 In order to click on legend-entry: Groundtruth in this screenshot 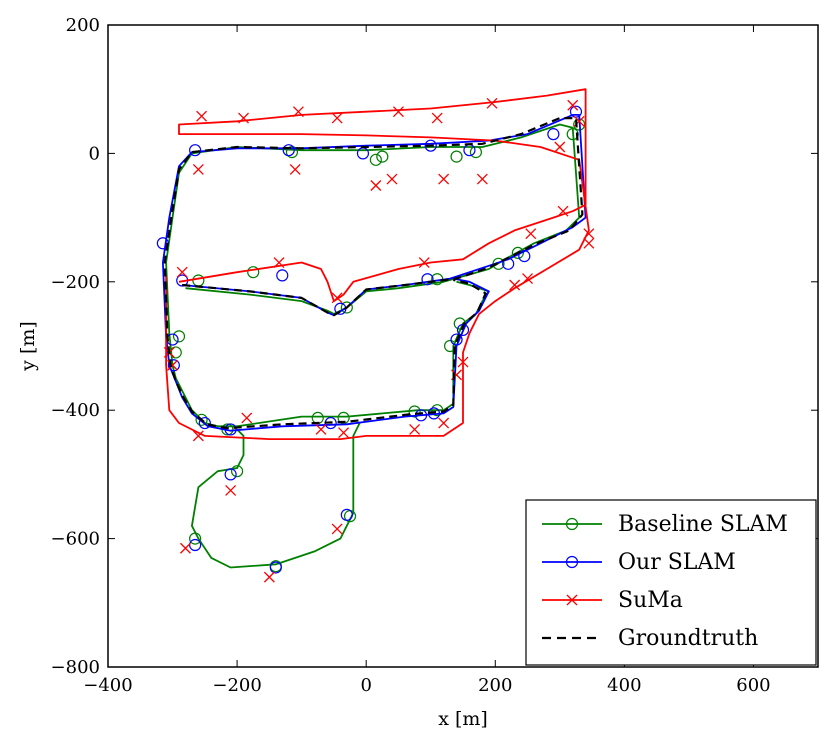, I will do `click(650, 638)`.